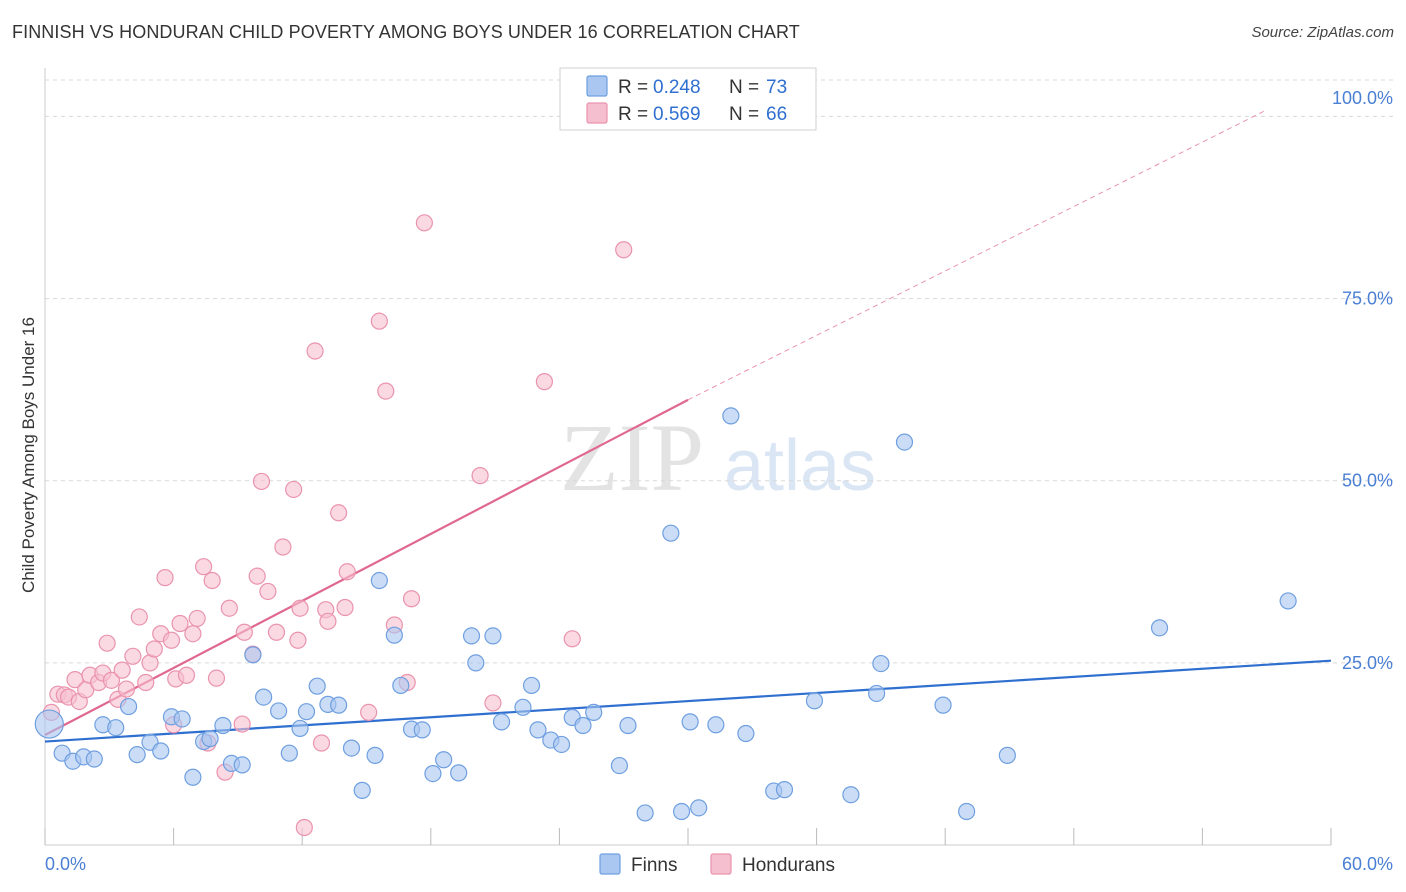 This screenshot has height=892, width=1406. I want to click on watermark-atlas: atlas, so click(800, 466).